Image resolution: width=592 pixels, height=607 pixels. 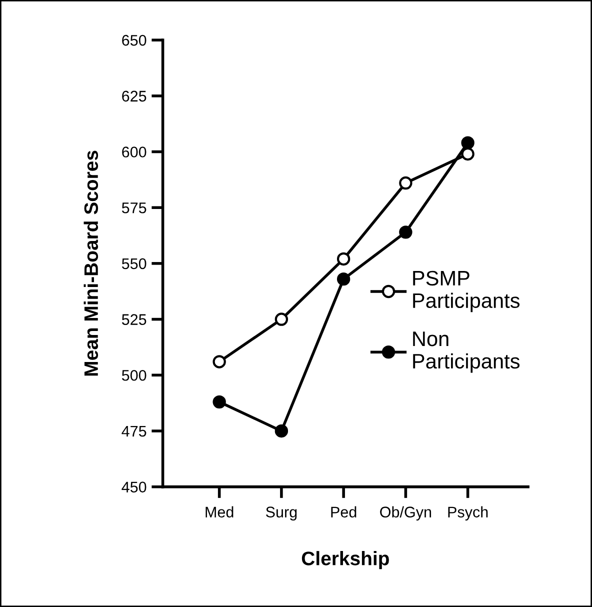 I want to click on y-tick-label: 600, so click(x=134, y=152).